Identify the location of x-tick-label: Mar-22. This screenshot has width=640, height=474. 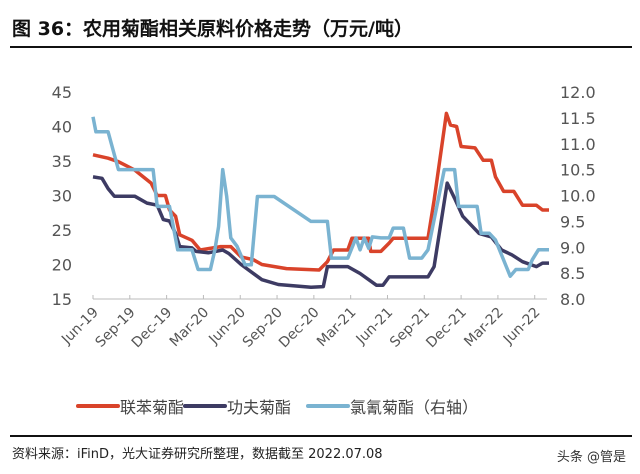
(484, 328).